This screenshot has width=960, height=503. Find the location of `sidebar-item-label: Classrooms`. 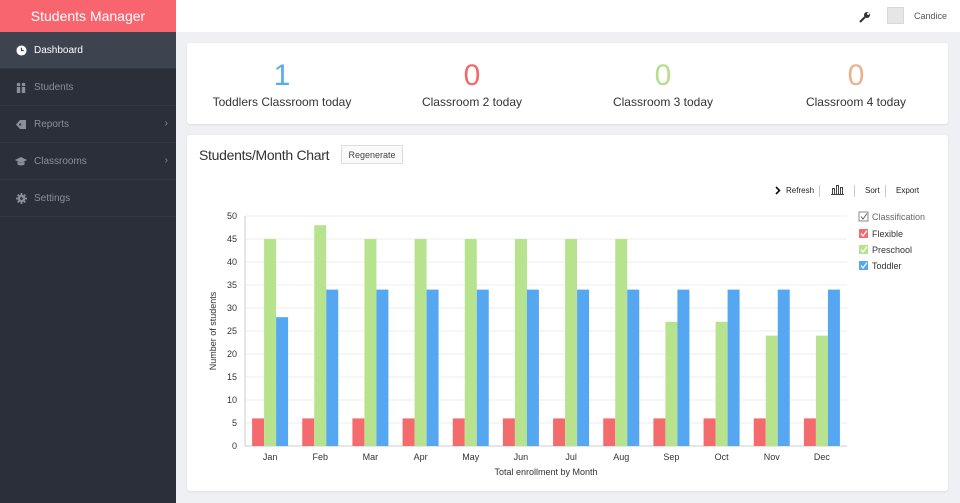

sidebar-item-label: Classrooms is located at coordinates (60, 161).